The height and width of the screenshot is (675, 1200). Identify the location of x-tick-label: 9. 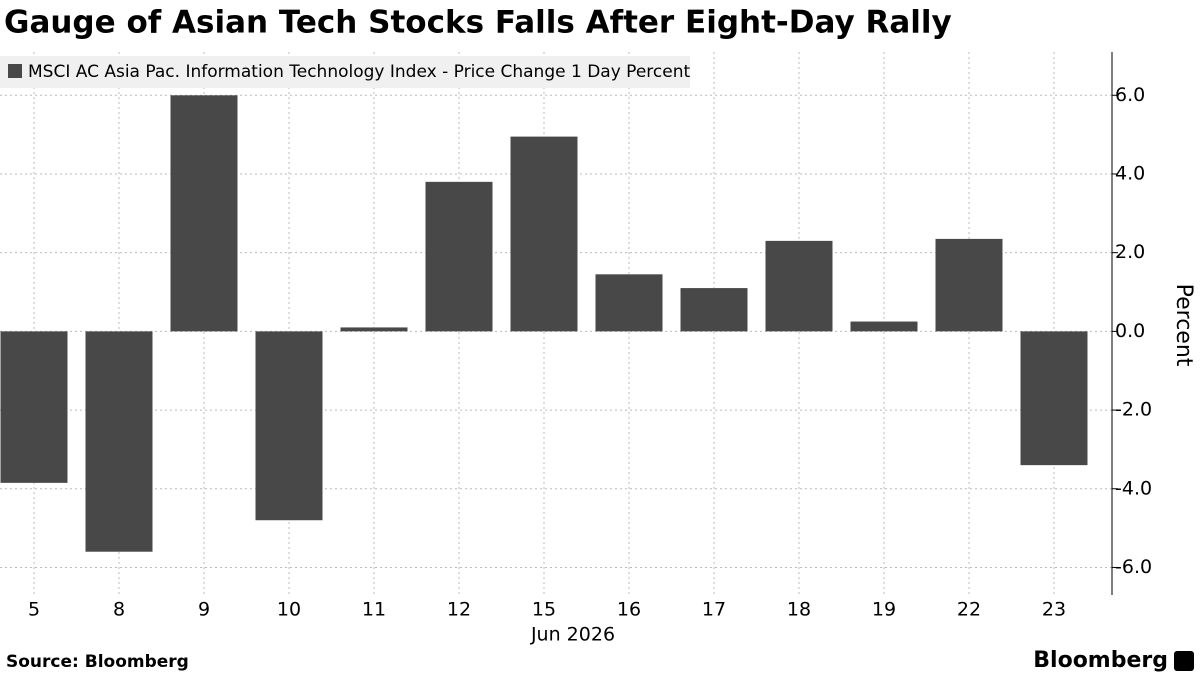
(204, 610).